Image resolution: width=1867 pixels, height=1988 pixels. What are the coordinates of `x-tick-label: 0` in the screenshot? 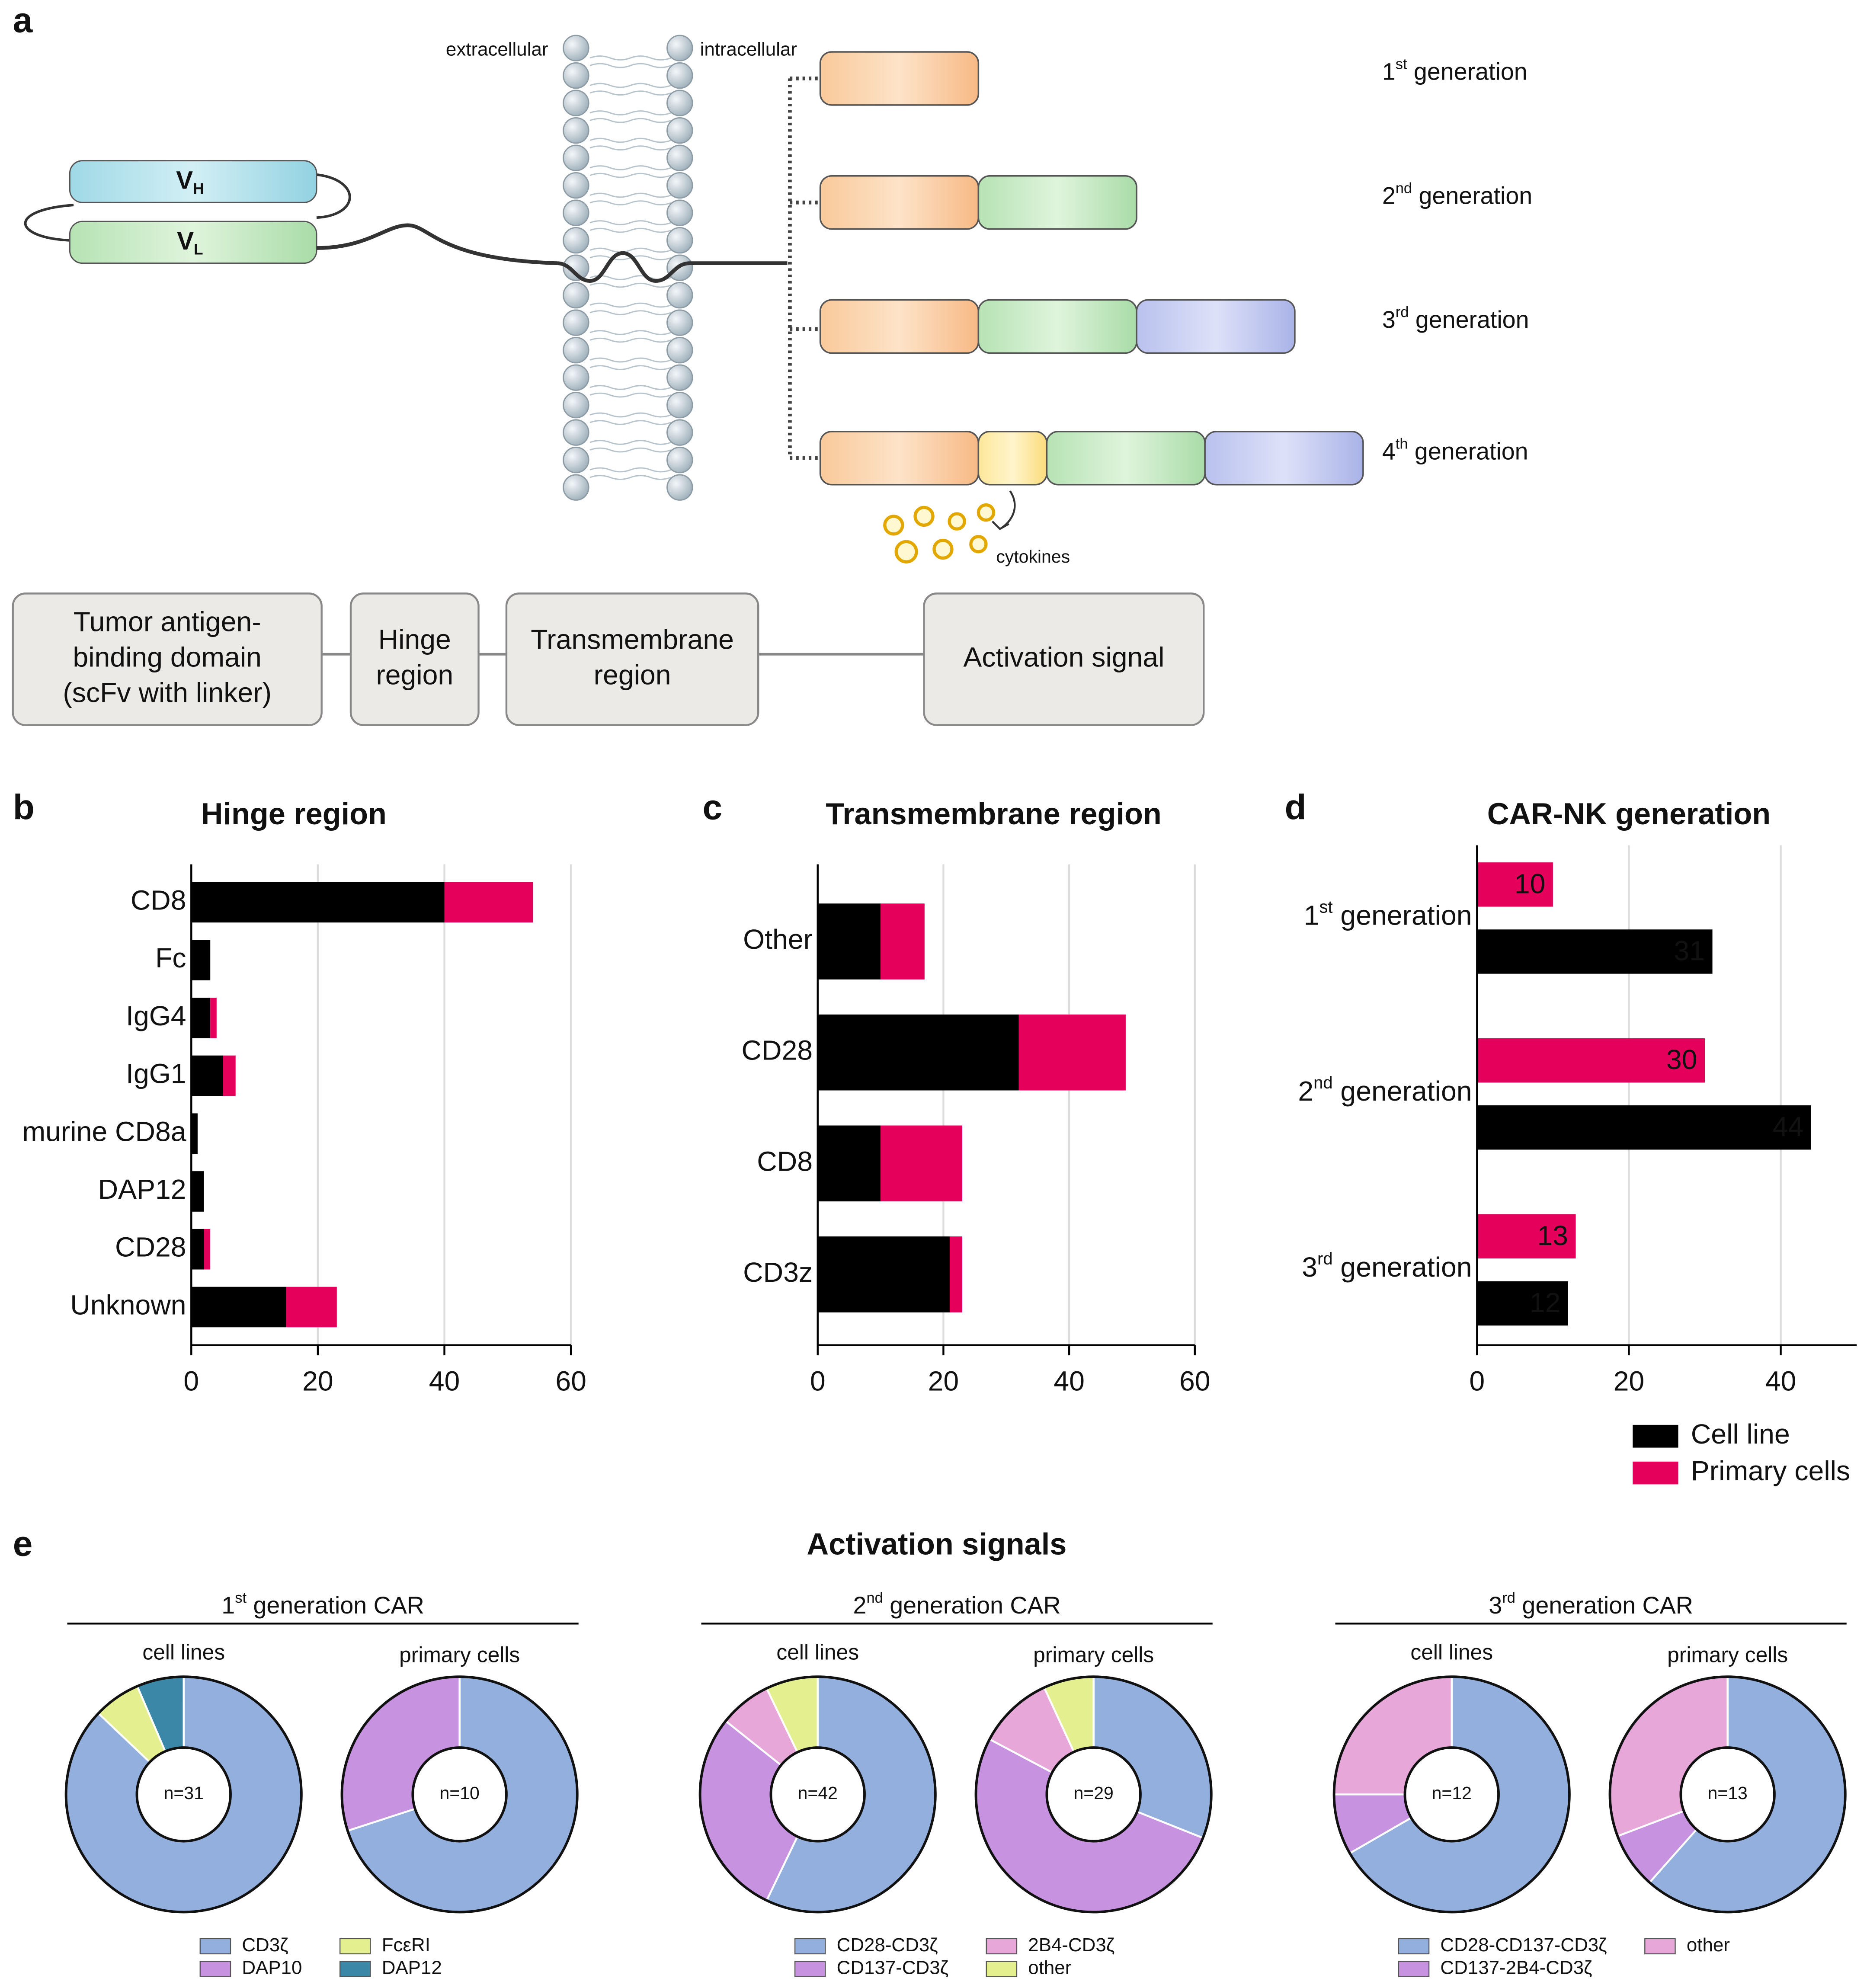 It's located at (191, 1380).